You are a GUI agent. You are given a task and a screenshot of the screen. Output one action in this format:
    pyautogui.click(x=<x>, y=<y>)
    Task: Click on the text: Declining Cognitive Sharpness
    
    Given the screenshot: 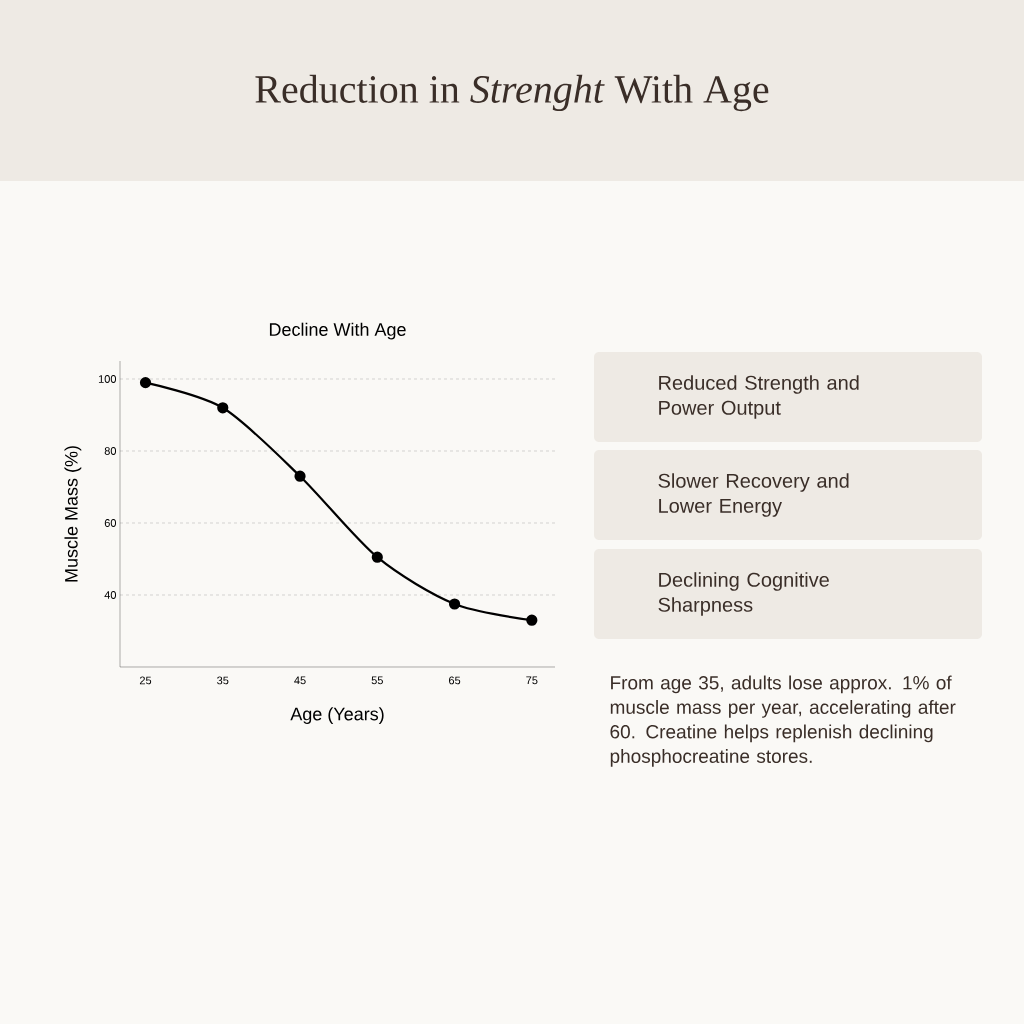 What is the action you would take?
    pyautogui.click(x=743, y=594)
    